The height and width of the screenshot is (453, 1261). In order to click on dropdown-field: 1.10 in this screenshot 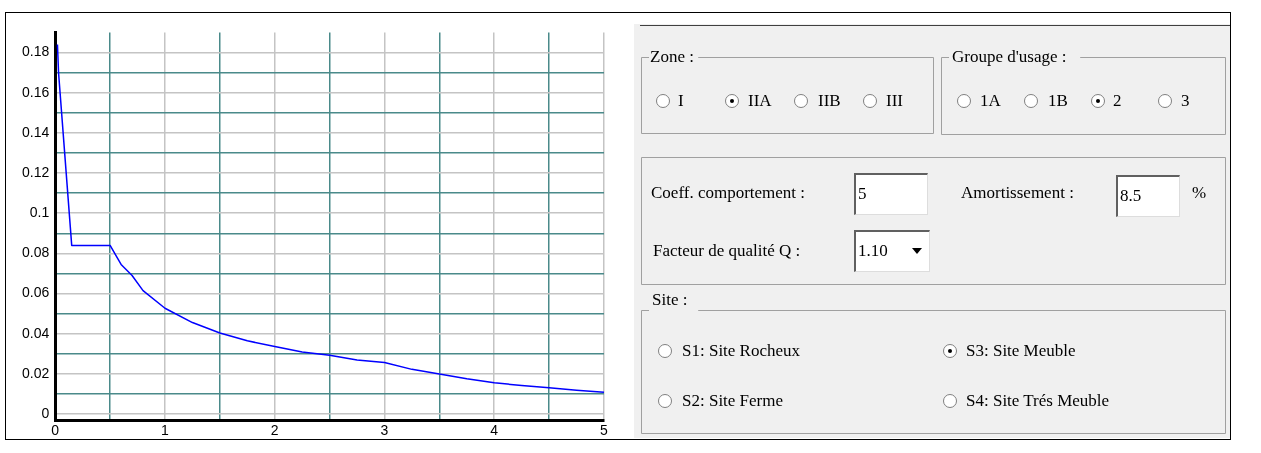, I will do `click(892, 251)`.